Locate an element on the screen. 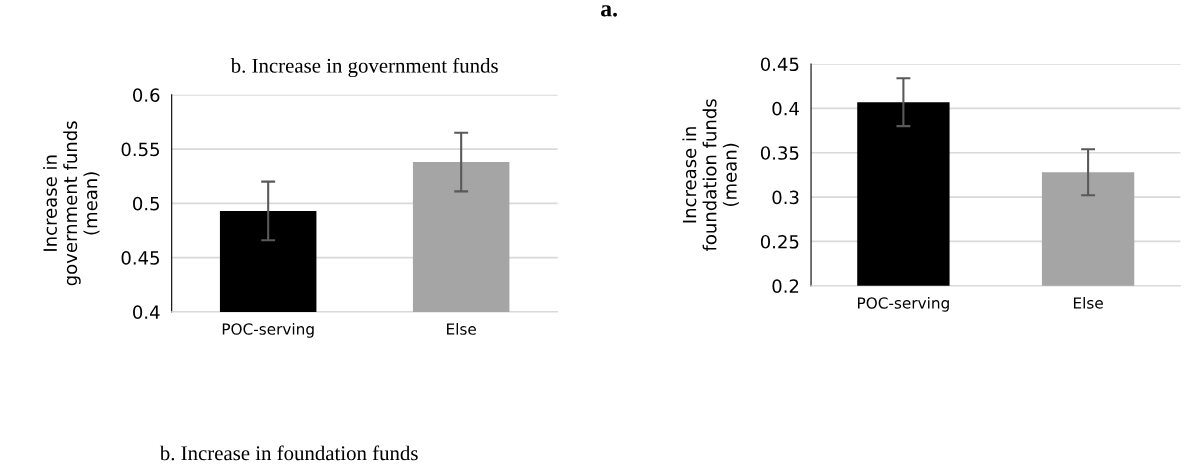 This screenshot has width=1184, height=474. y-tick-label: 0.2 is located at coordinates (785, 286).